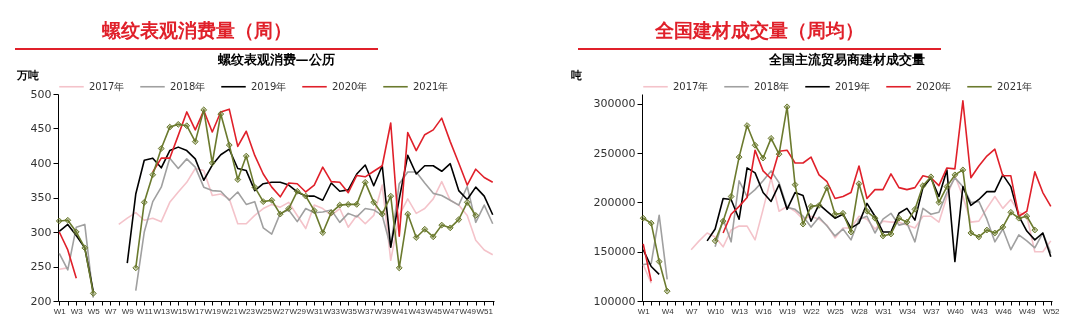 Image resolution: width=1080 pixels, height=332 pixels. What do you see at coordinates (846, 59) in the screenshot?
I see `chart-subtitle: 全国主流贸易商建材成交量` at bounding box center [846, 59].